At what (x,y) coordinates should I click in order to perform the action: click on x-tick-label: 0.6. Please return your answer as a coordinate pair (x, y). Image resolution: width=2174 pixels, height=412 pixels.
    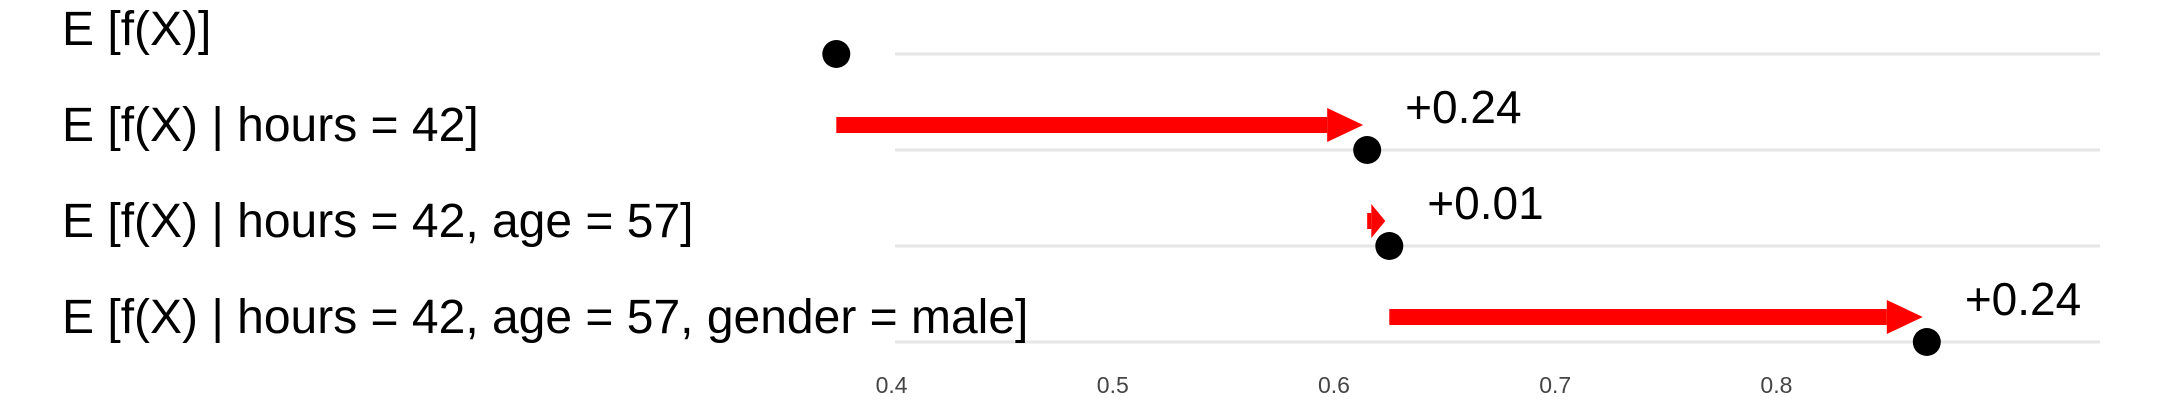
    Looking at the image, I should click on (1334, 385).